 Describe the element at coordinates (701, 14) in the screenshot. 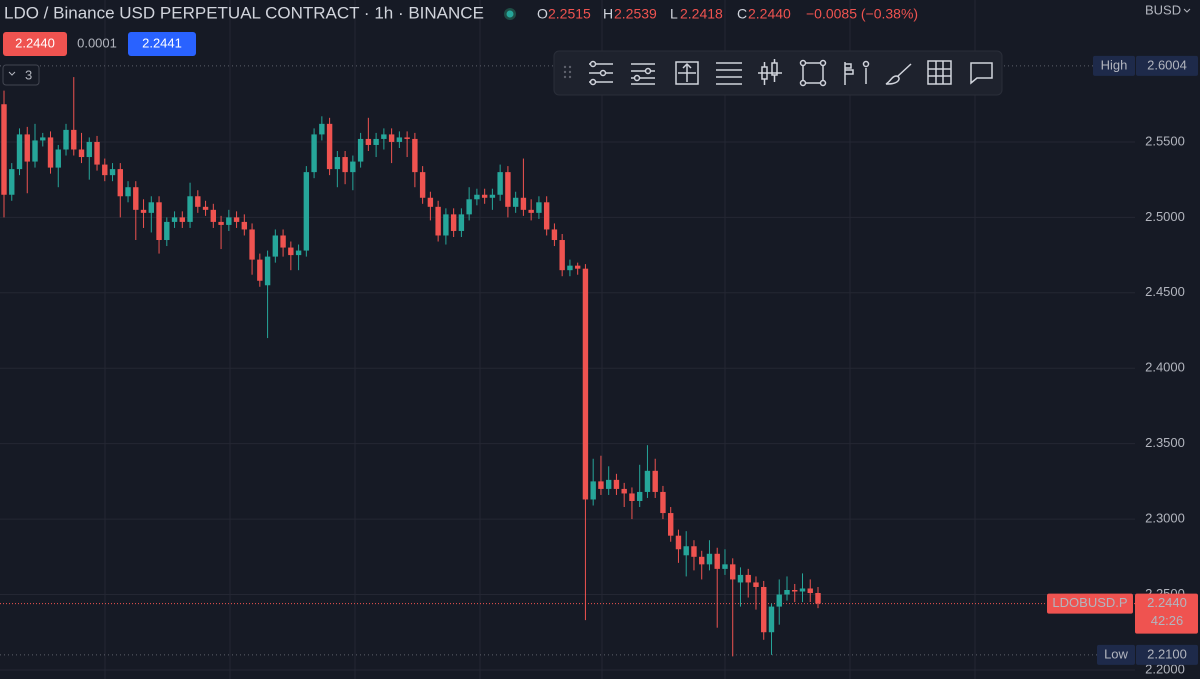

I see `ohlc-value: 2.2418` at that location.